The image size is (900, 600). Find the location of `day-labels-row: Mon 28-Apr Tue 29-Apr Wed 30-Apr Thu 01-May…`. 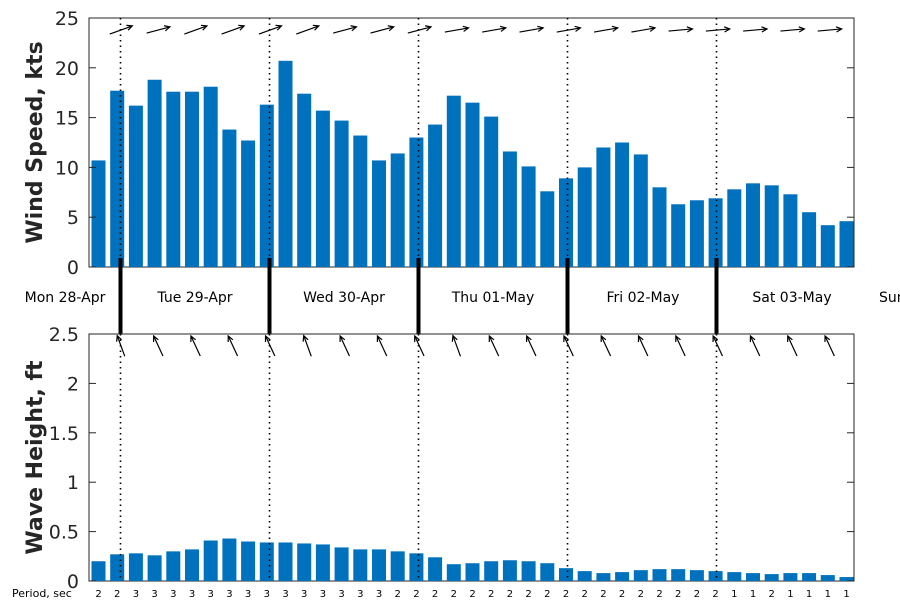

day-labels-row: Mon 28-Apr Tue 29-Apr Wed 30-Apr Thu 01-May… is located at coordinates (462, 296).